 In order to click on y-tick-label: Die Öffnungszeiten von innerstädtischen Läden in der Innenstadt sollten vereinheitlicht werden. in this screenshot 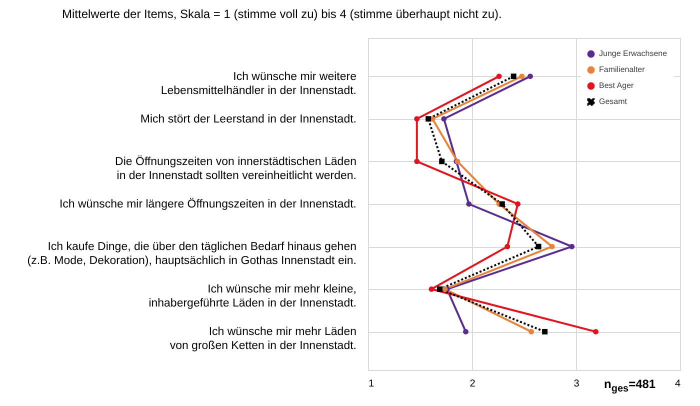, I will do `click(235, 168)`.